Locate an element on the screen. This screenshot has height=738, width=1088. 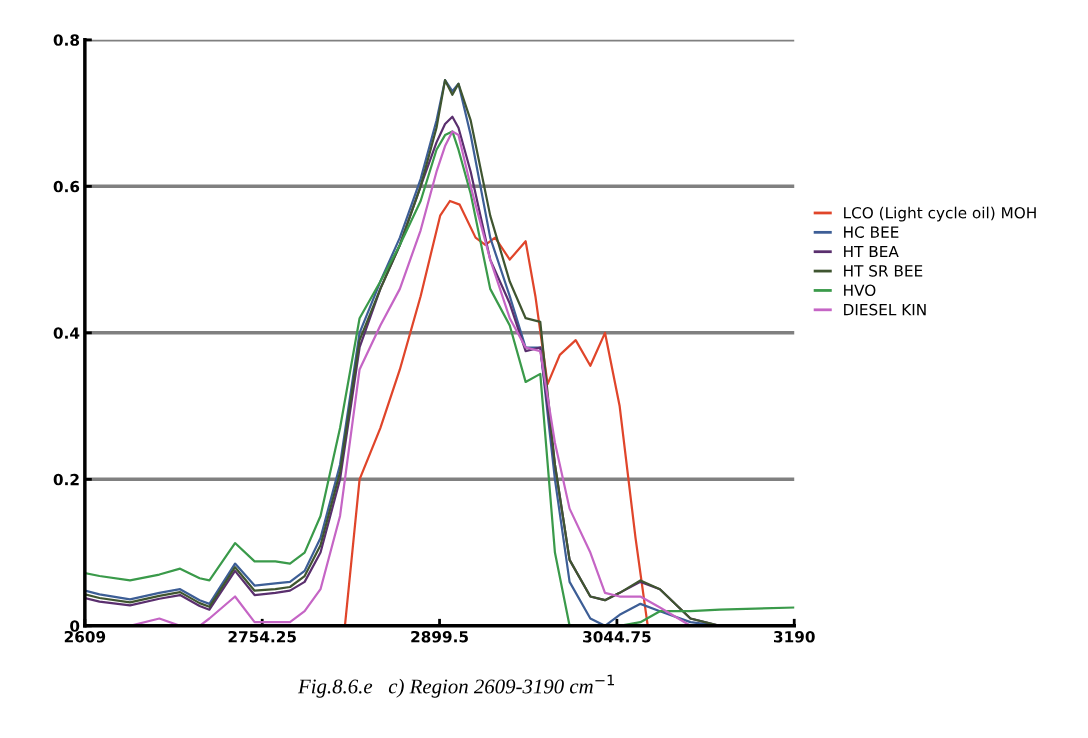
y-tick-label: 0.4 is located at coordinates (66, 333).